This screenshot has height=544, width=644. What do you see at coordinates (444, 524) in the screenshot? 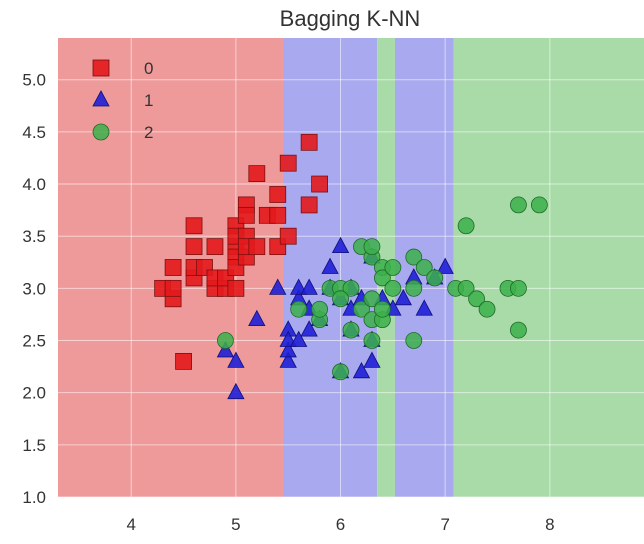
I see `x-tick-label: 7` at bounding box center [444, 524].